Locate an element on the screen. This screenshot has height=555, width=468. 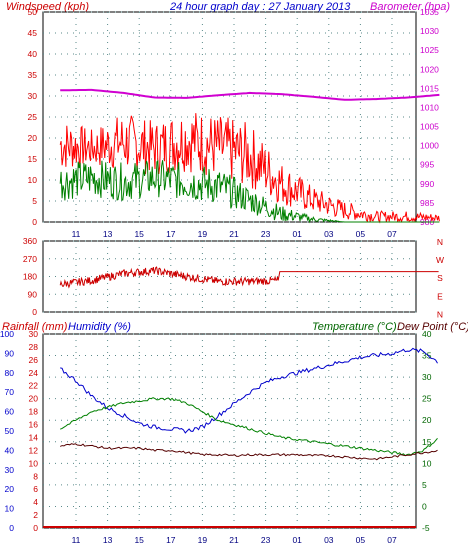
rain-y-tick: 22 is located at coordinates (34, 386).